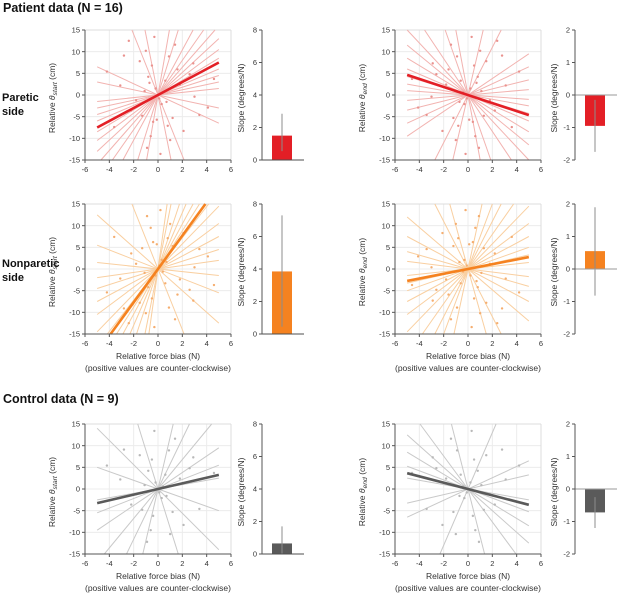  What do you see at coordinates (270, 269) in the screenshot?
I see `bar-nonparetic-start: 0 2 4 6 8 Slope (degrees/N)` at bounding box center [270, 269].